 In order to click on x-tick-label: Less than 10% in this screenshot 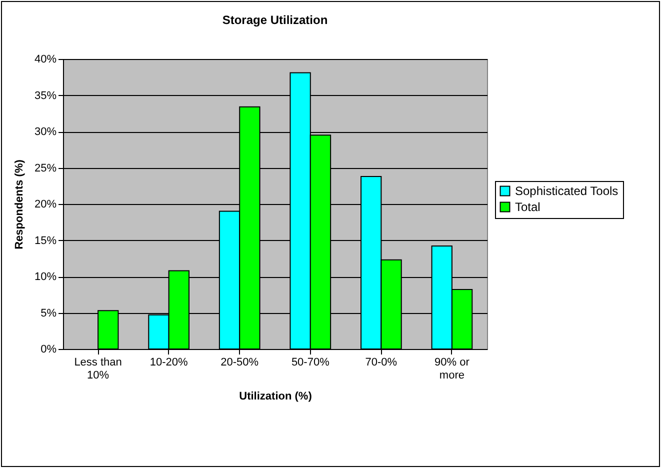, I will do `click(98, 369)`.